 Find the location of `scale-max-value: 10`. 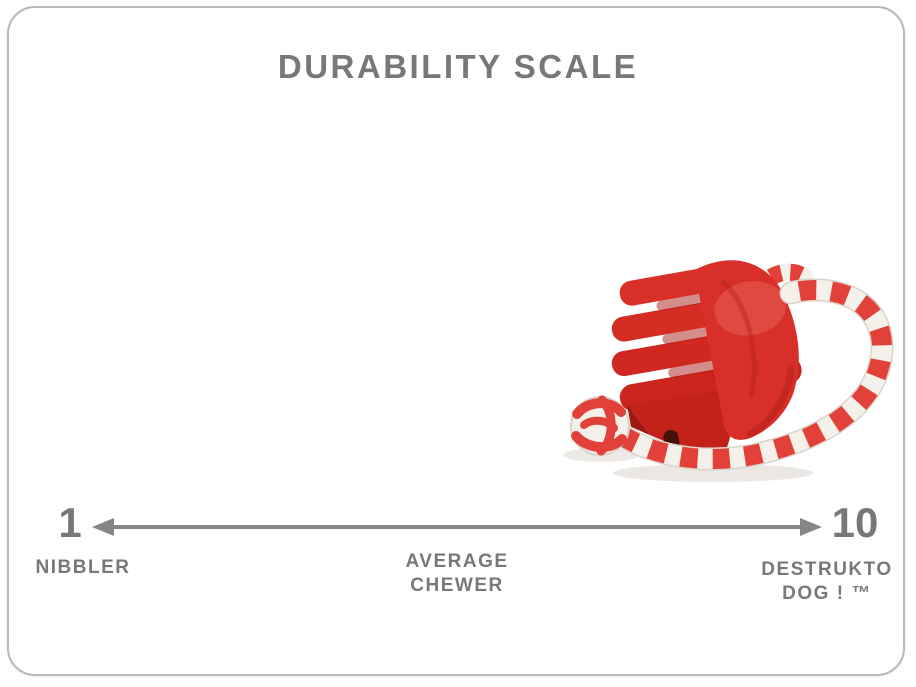

scale-max-value: 10 is located at coordinates (855, 522).